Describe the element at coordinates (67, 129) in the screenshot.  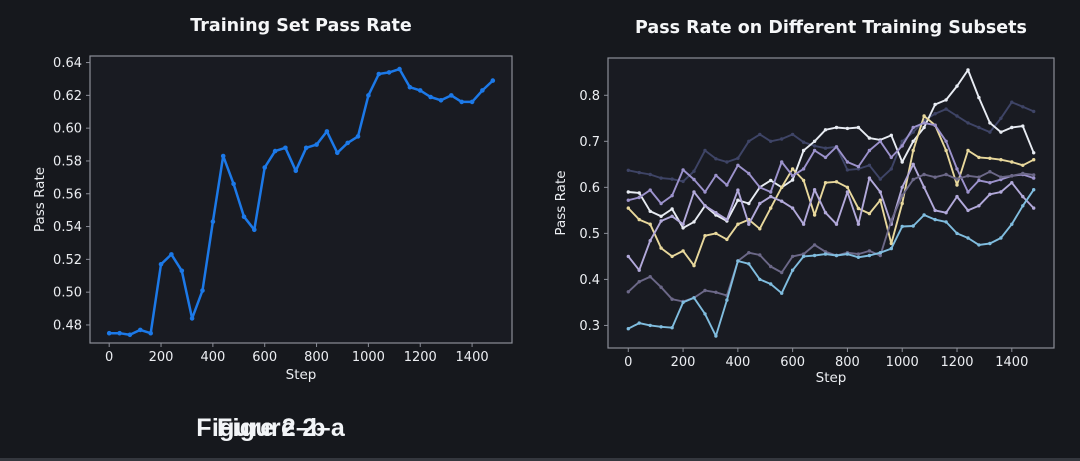
I see `y-tick-label: 0.60` at that location.